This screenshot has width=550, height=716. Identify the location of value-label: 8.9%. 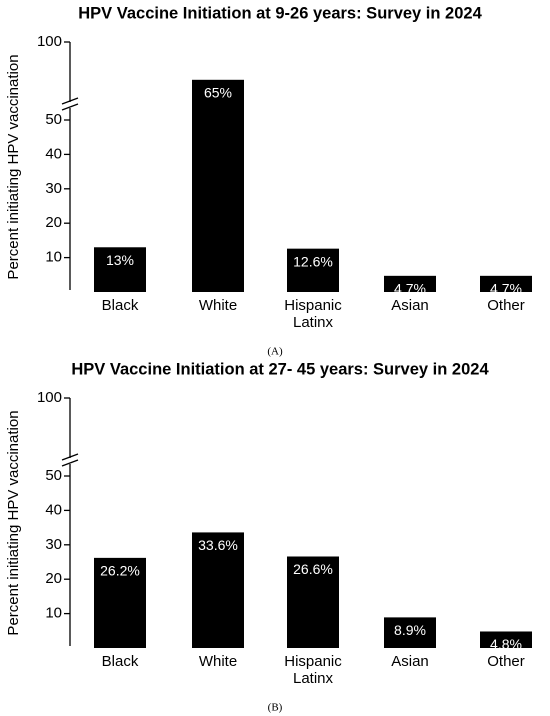
(410, 630).